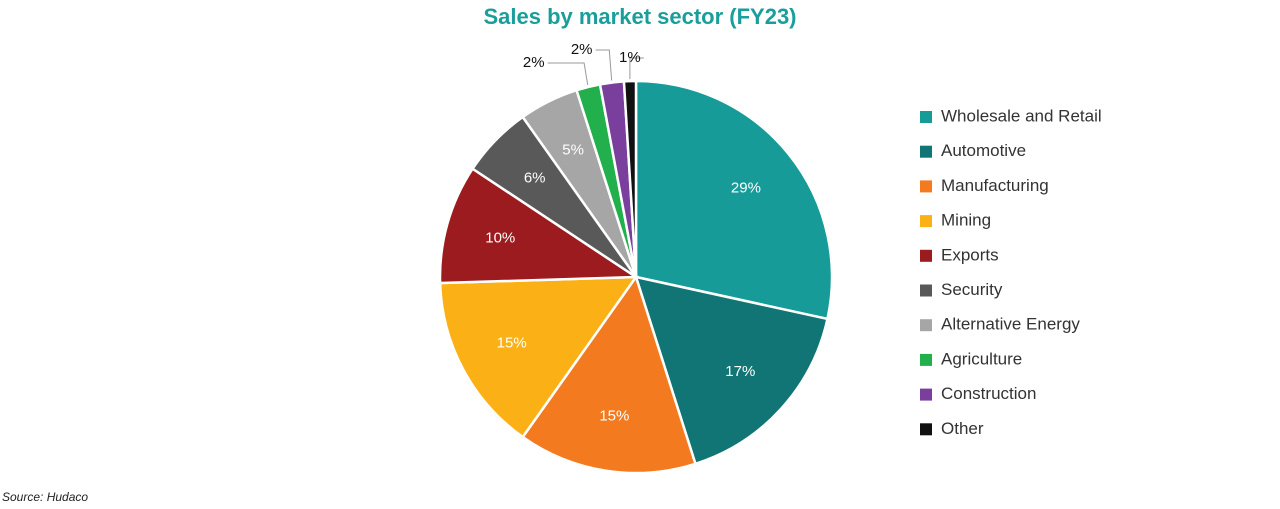 This screenshot has height=509, width=1280. What do you see at coordinates (983, 150) in the screenshot?
I see `legend-label: Automotive` at bounding box center [983, 150].